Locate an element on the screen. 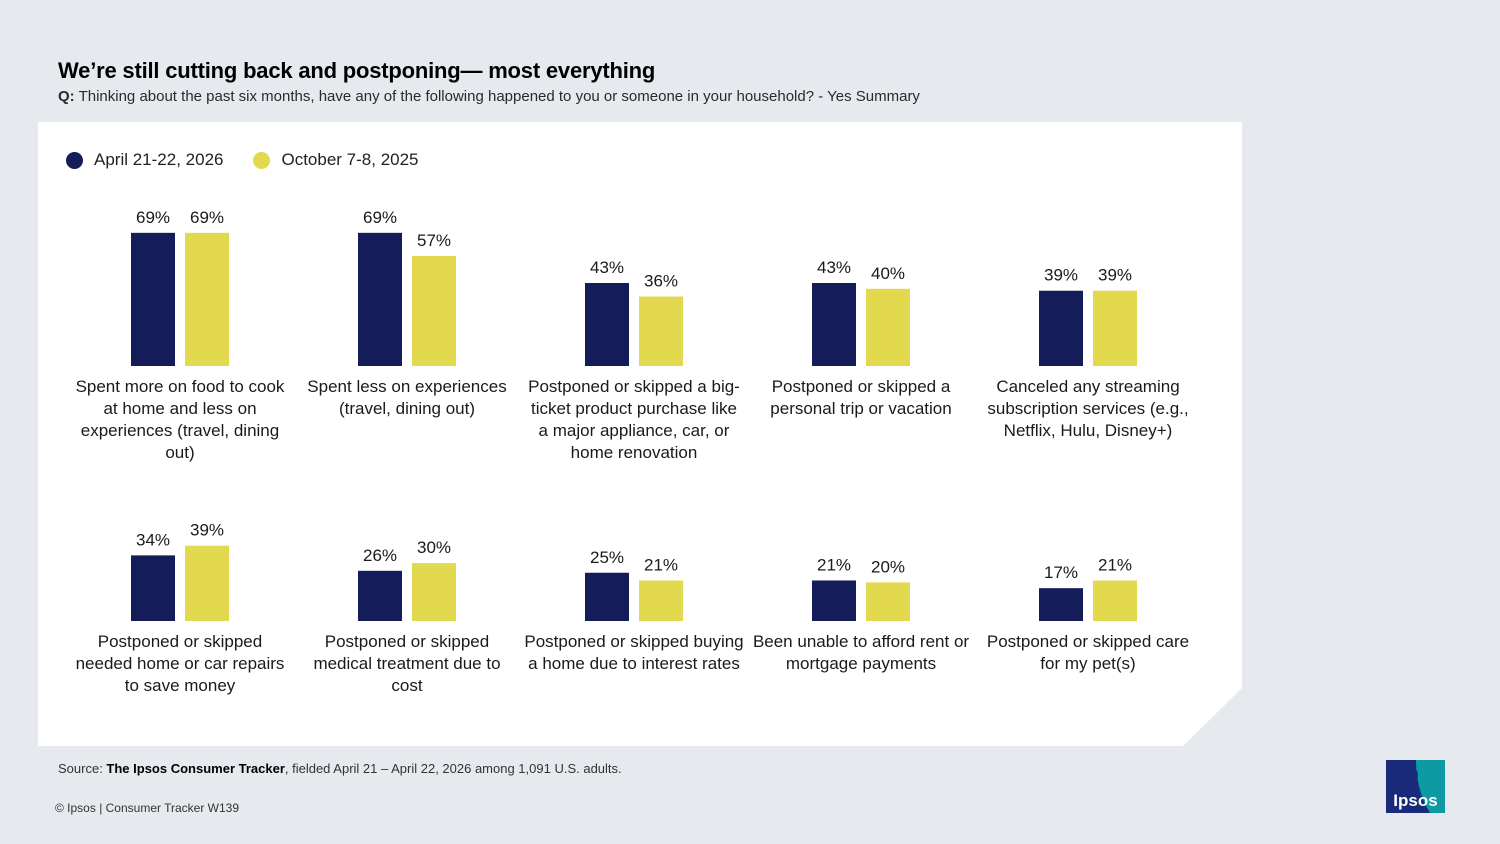 The width and height of the screenshot is (1500, 844). source-prefix: Source: is located at coordinates (82, 768).